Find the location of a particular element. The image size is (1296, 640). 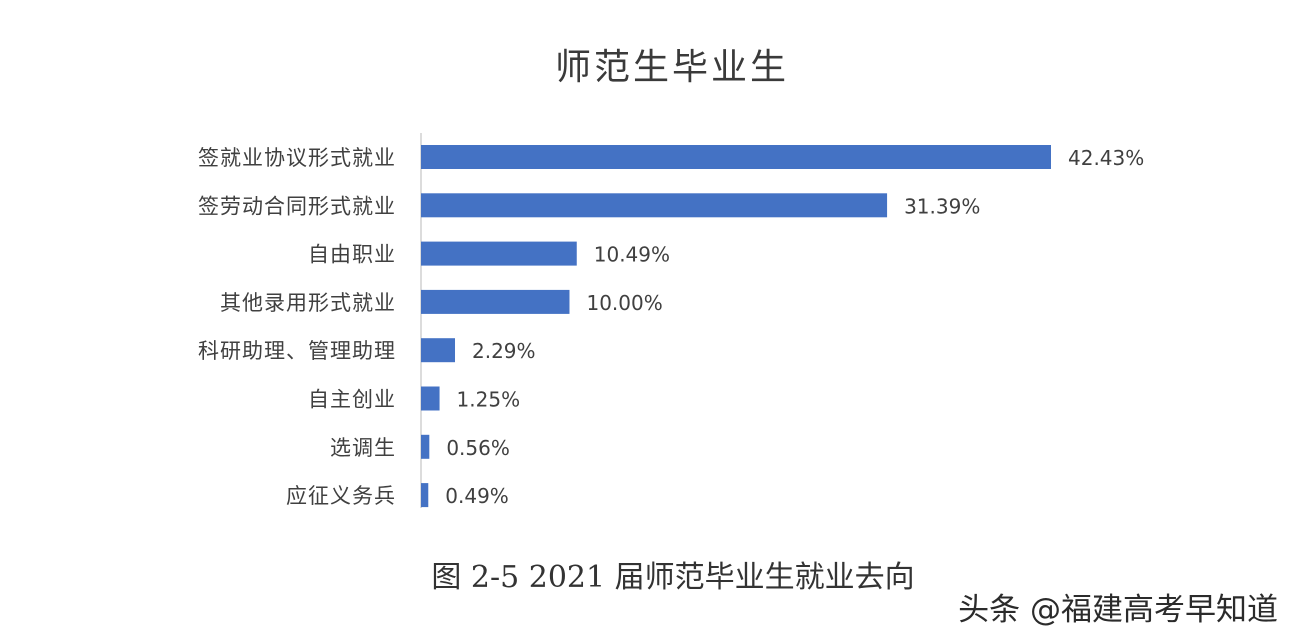

chart-title: 师范生毕业生 is located at coordinates (671, 67).